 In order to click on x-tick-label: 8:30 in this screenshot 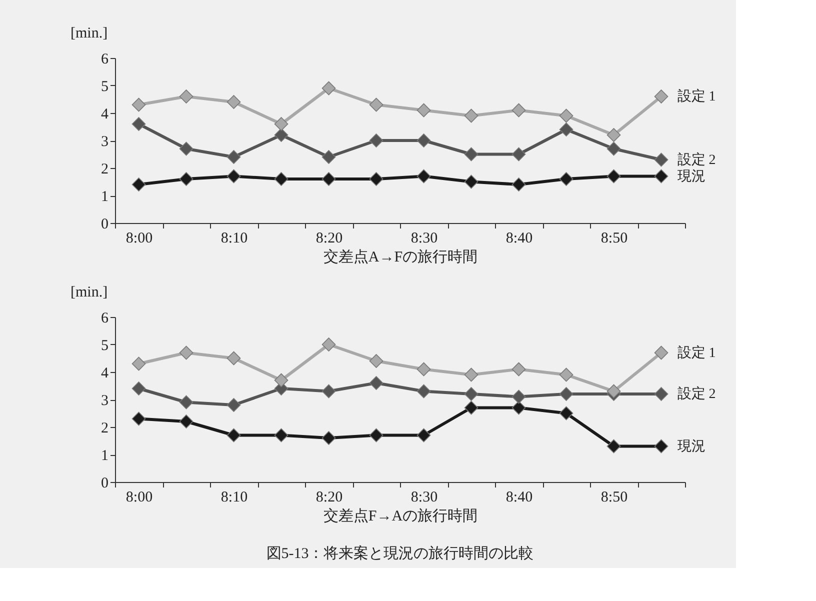, I will do `click(424, 498)`.